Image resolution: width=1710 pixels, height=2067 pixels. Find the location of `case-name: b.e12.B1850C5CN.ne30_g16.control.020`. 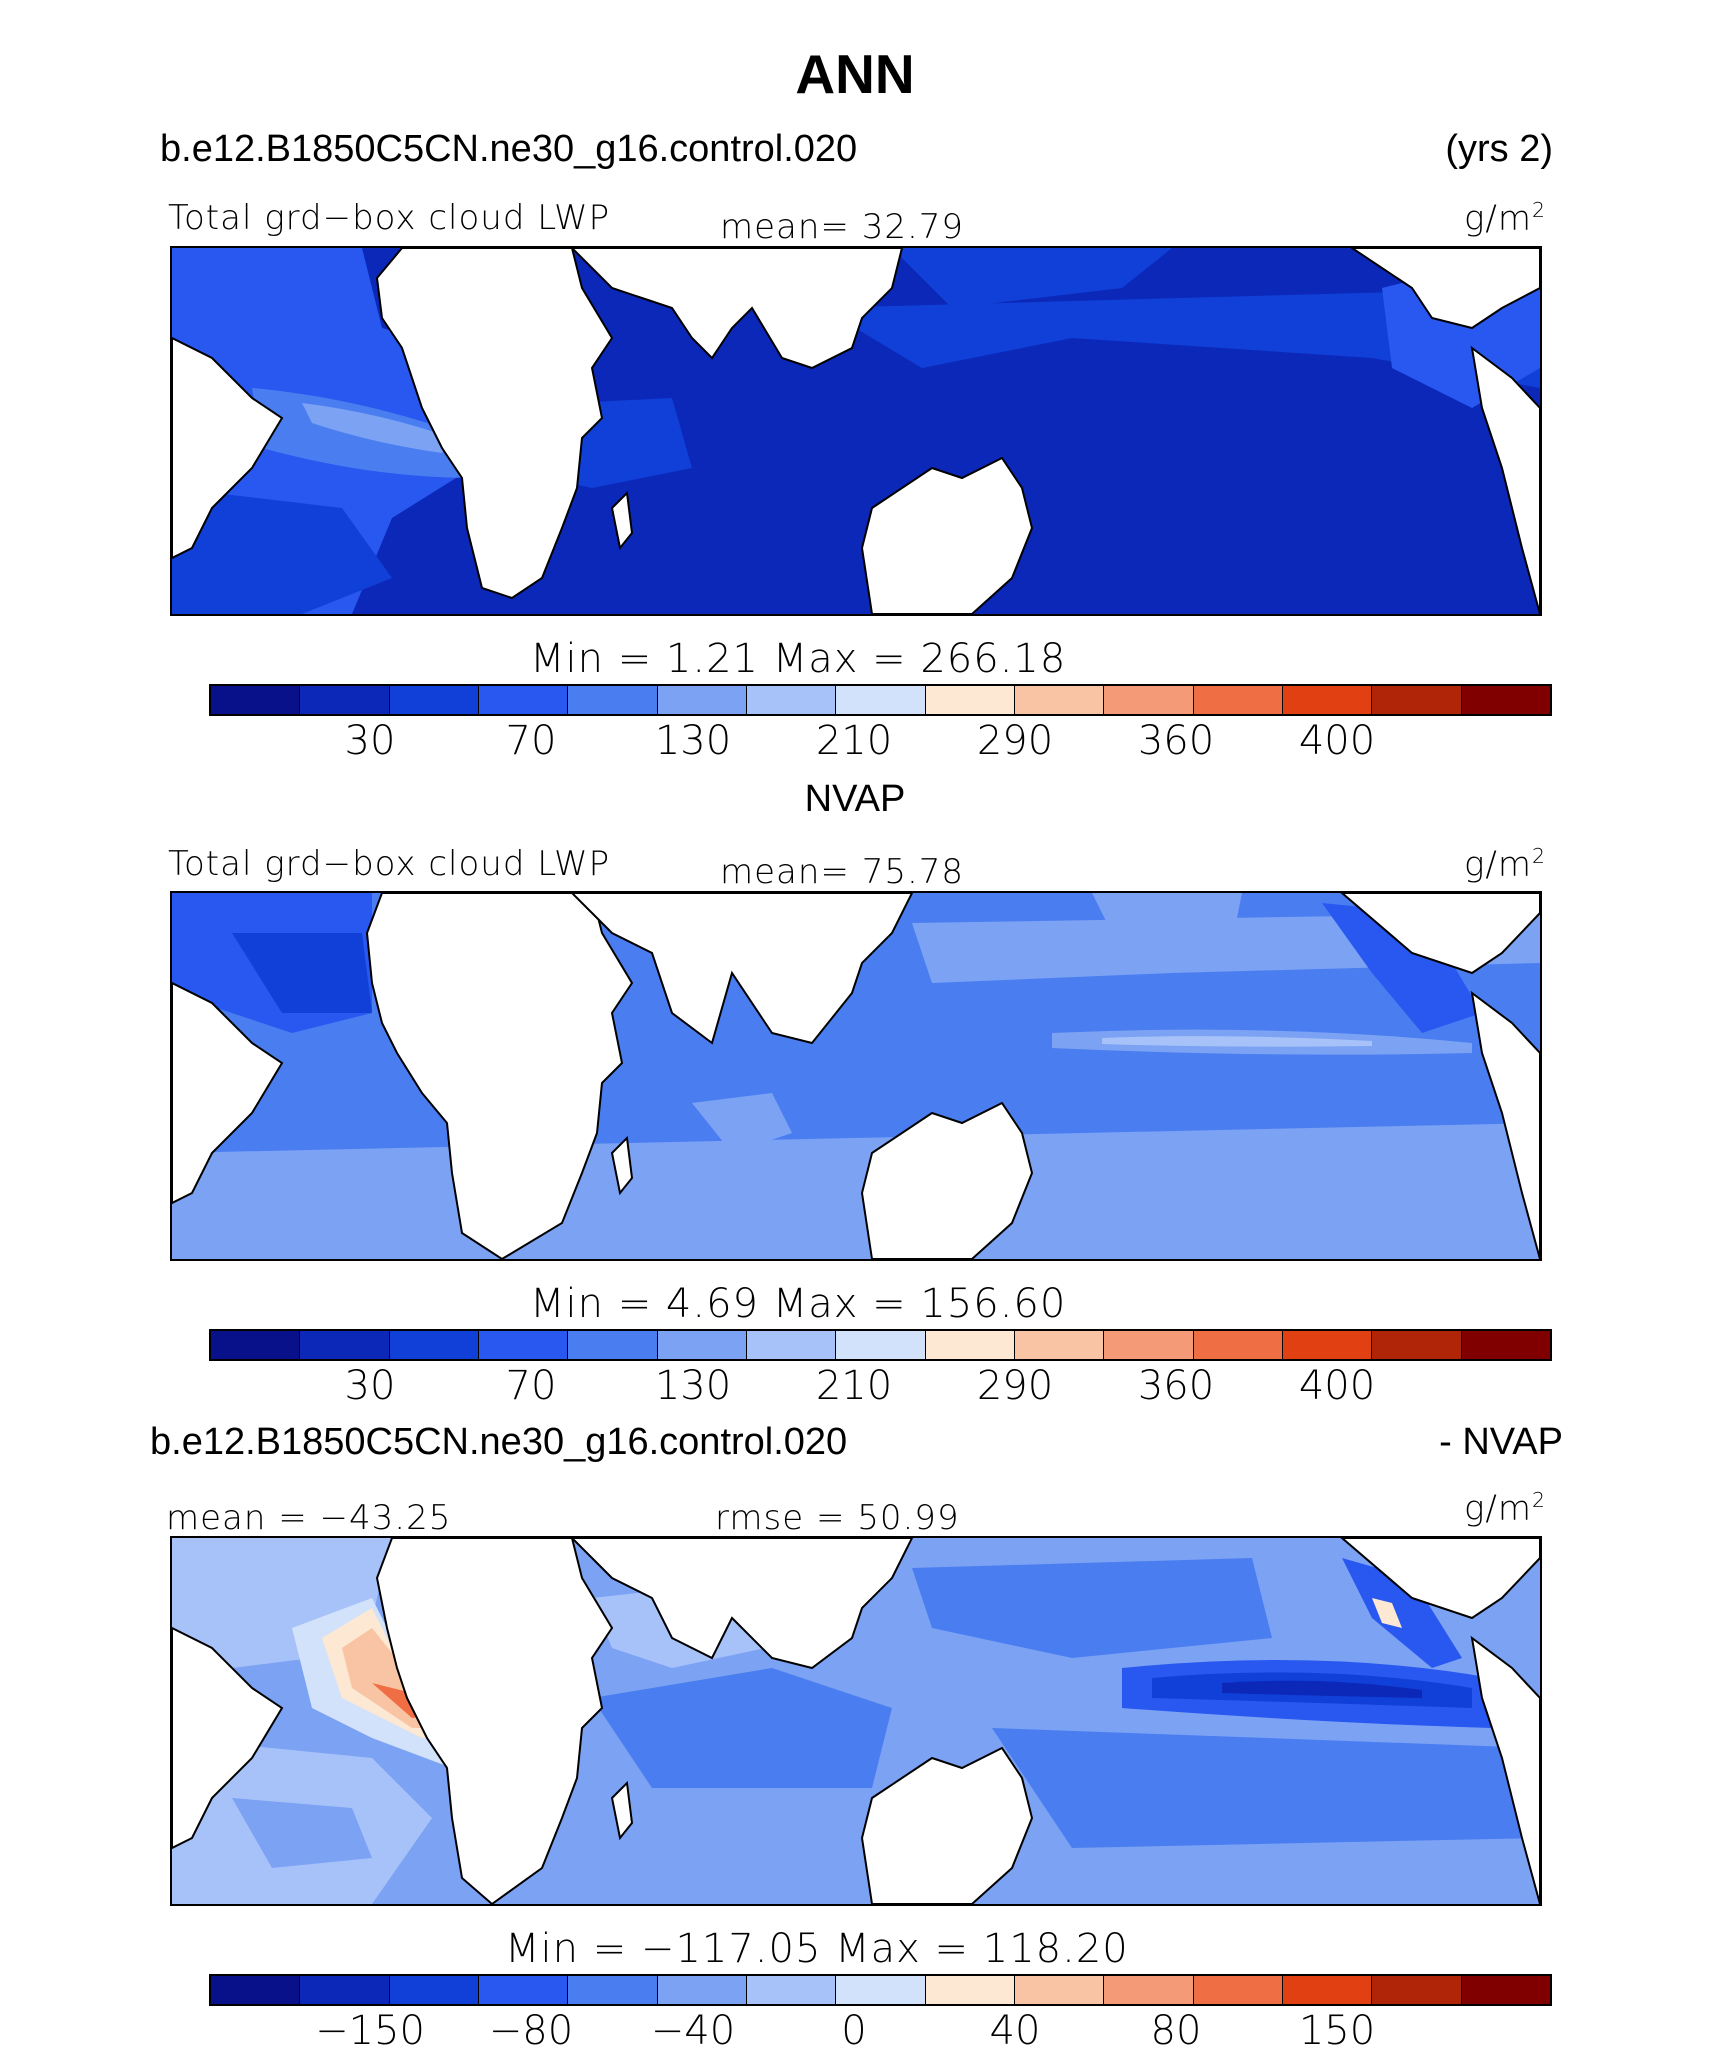

case-name: b.e12.B1850C5CN.ne30_g16.control.020 is located at coordinates (509, 149).